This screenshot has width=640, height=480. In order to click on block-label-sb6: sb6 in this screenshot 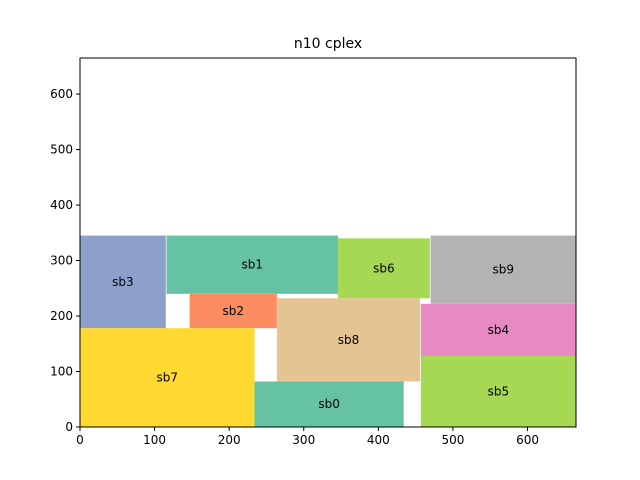, I will do `click(384, 268)`.